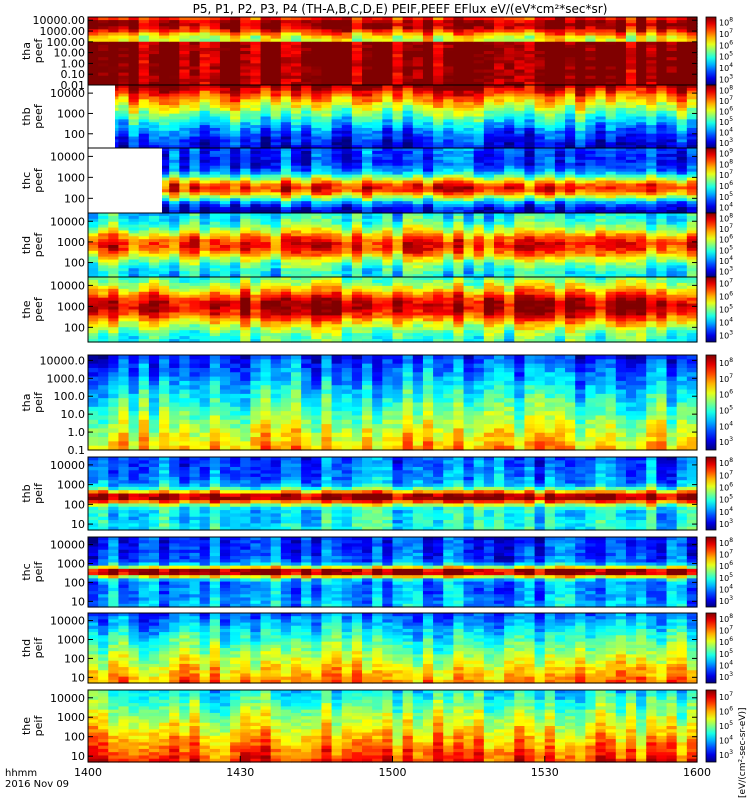  Describe the element at coordinates (74, 134) in the screenshot. I see `ytick-label: 100` at that location.